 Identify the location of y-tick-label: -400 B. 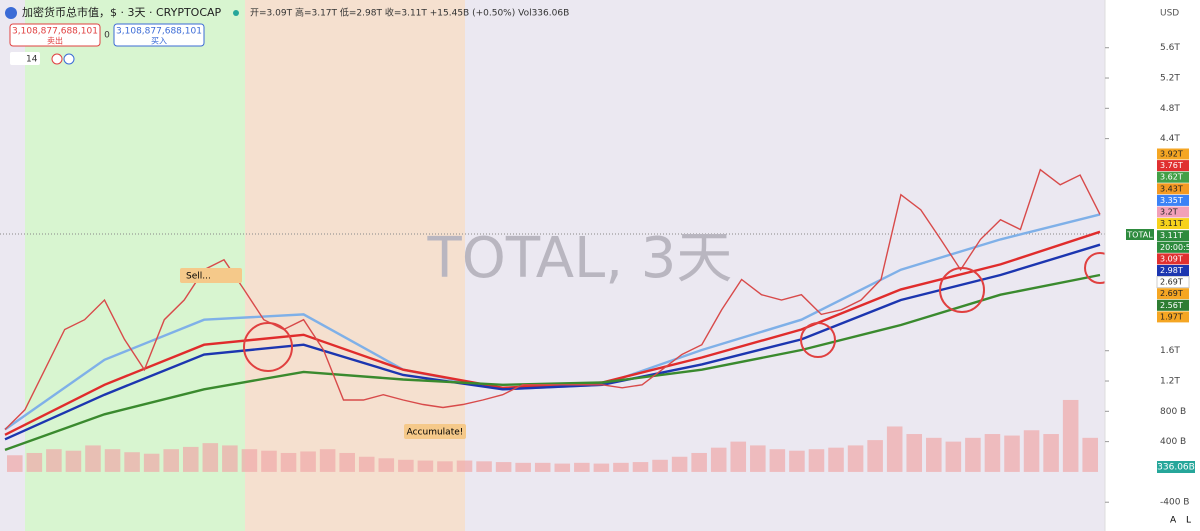
(1174, 503).